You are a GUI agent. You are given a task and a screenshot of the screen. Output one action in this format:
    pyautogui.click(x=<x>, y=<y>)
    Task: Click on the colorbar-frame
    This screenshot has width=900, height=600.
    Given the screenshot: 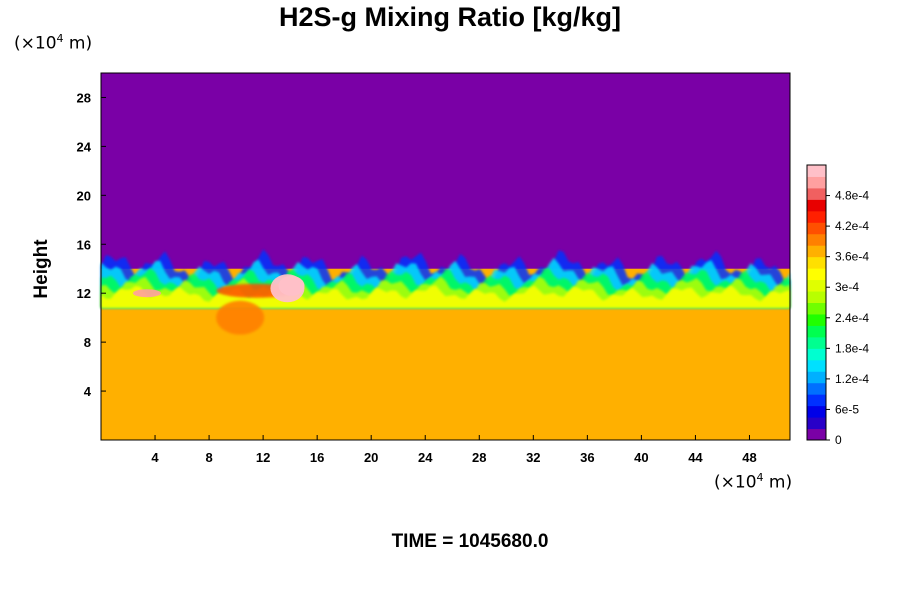 What is the action you would take?
    pyautogui.click(x=816, y=302)
    